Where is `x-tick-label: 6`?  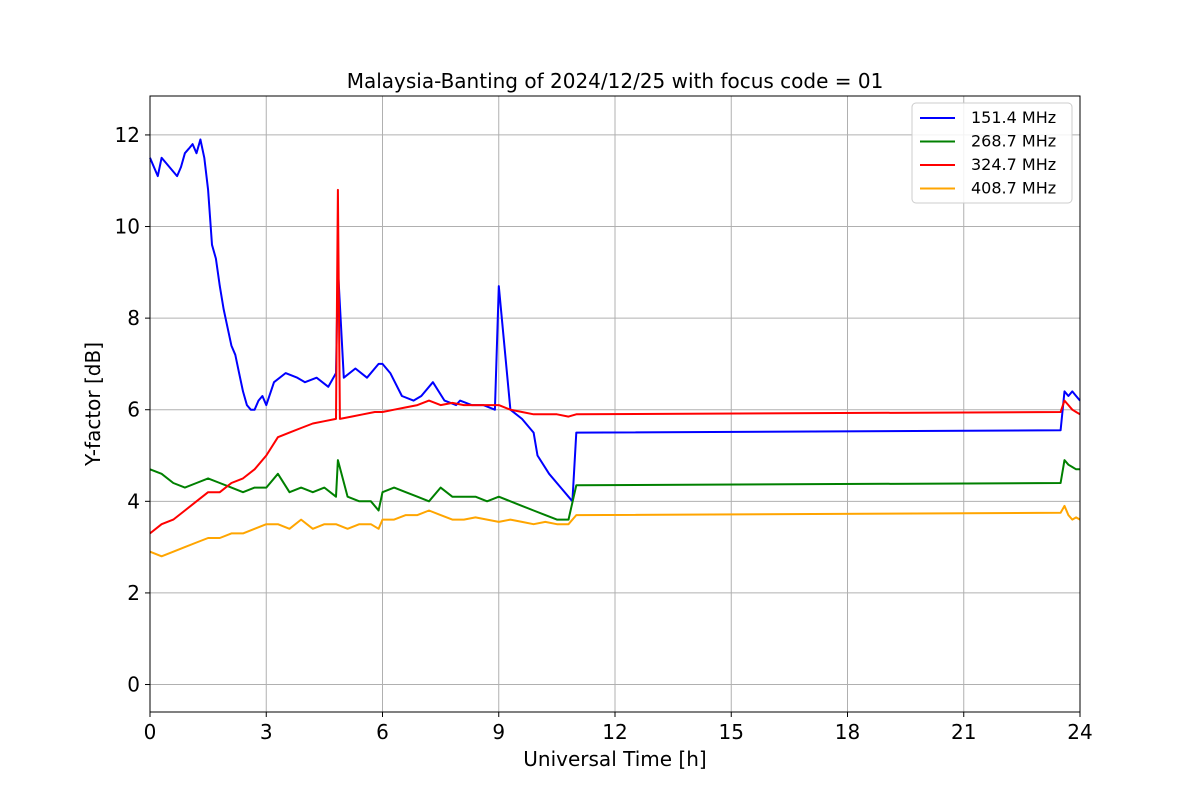
x-tick-label: 6 is located at coordinates (382, 732).